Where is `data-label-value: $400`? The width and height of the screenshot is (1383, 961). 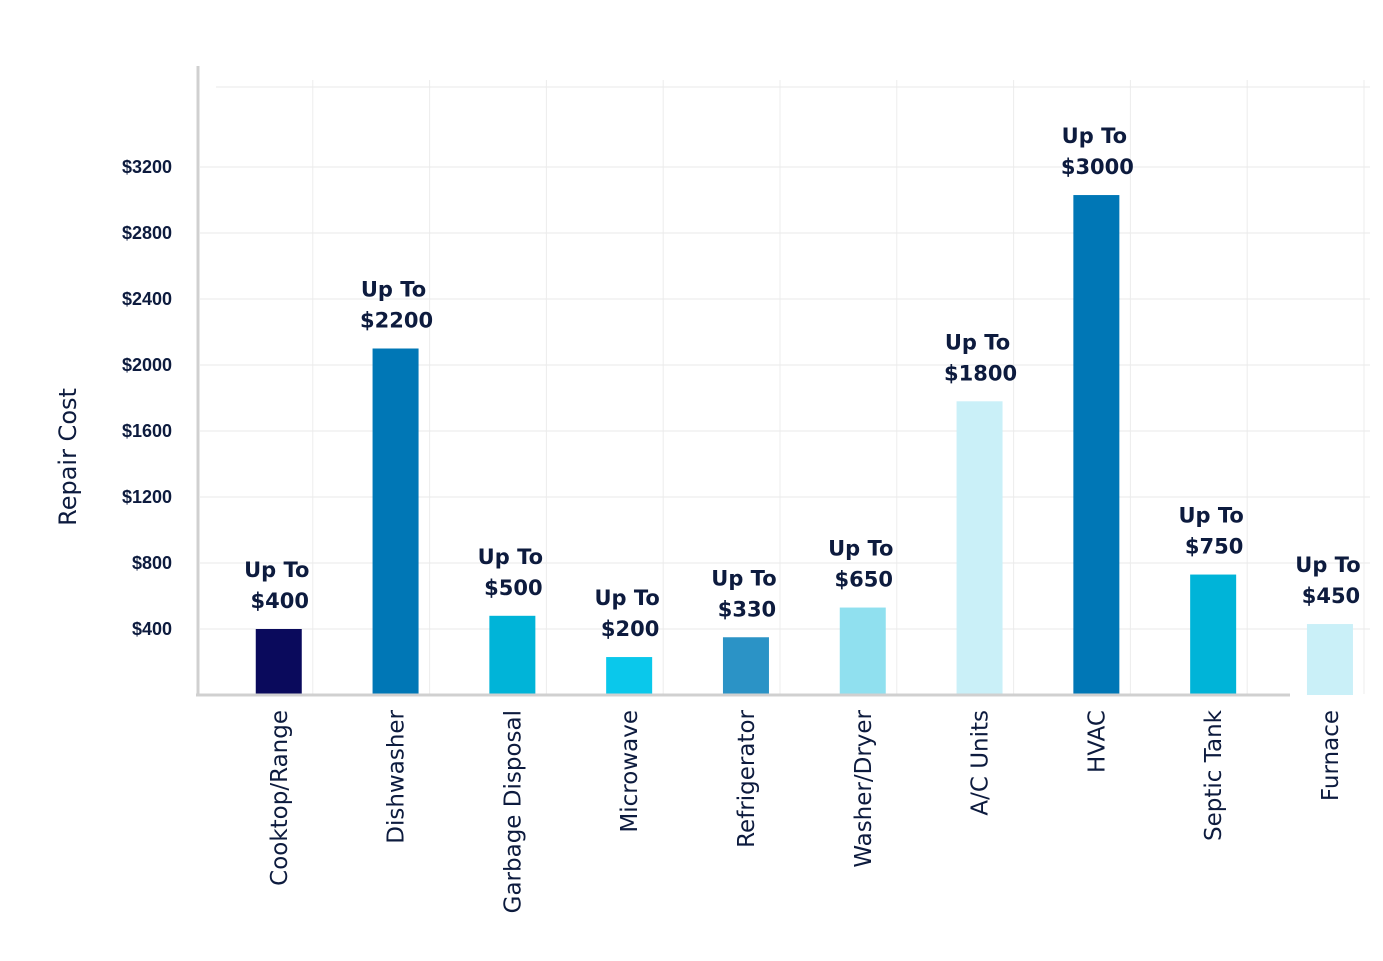 data-label-value: $400 is located at coordinates (280, 601).